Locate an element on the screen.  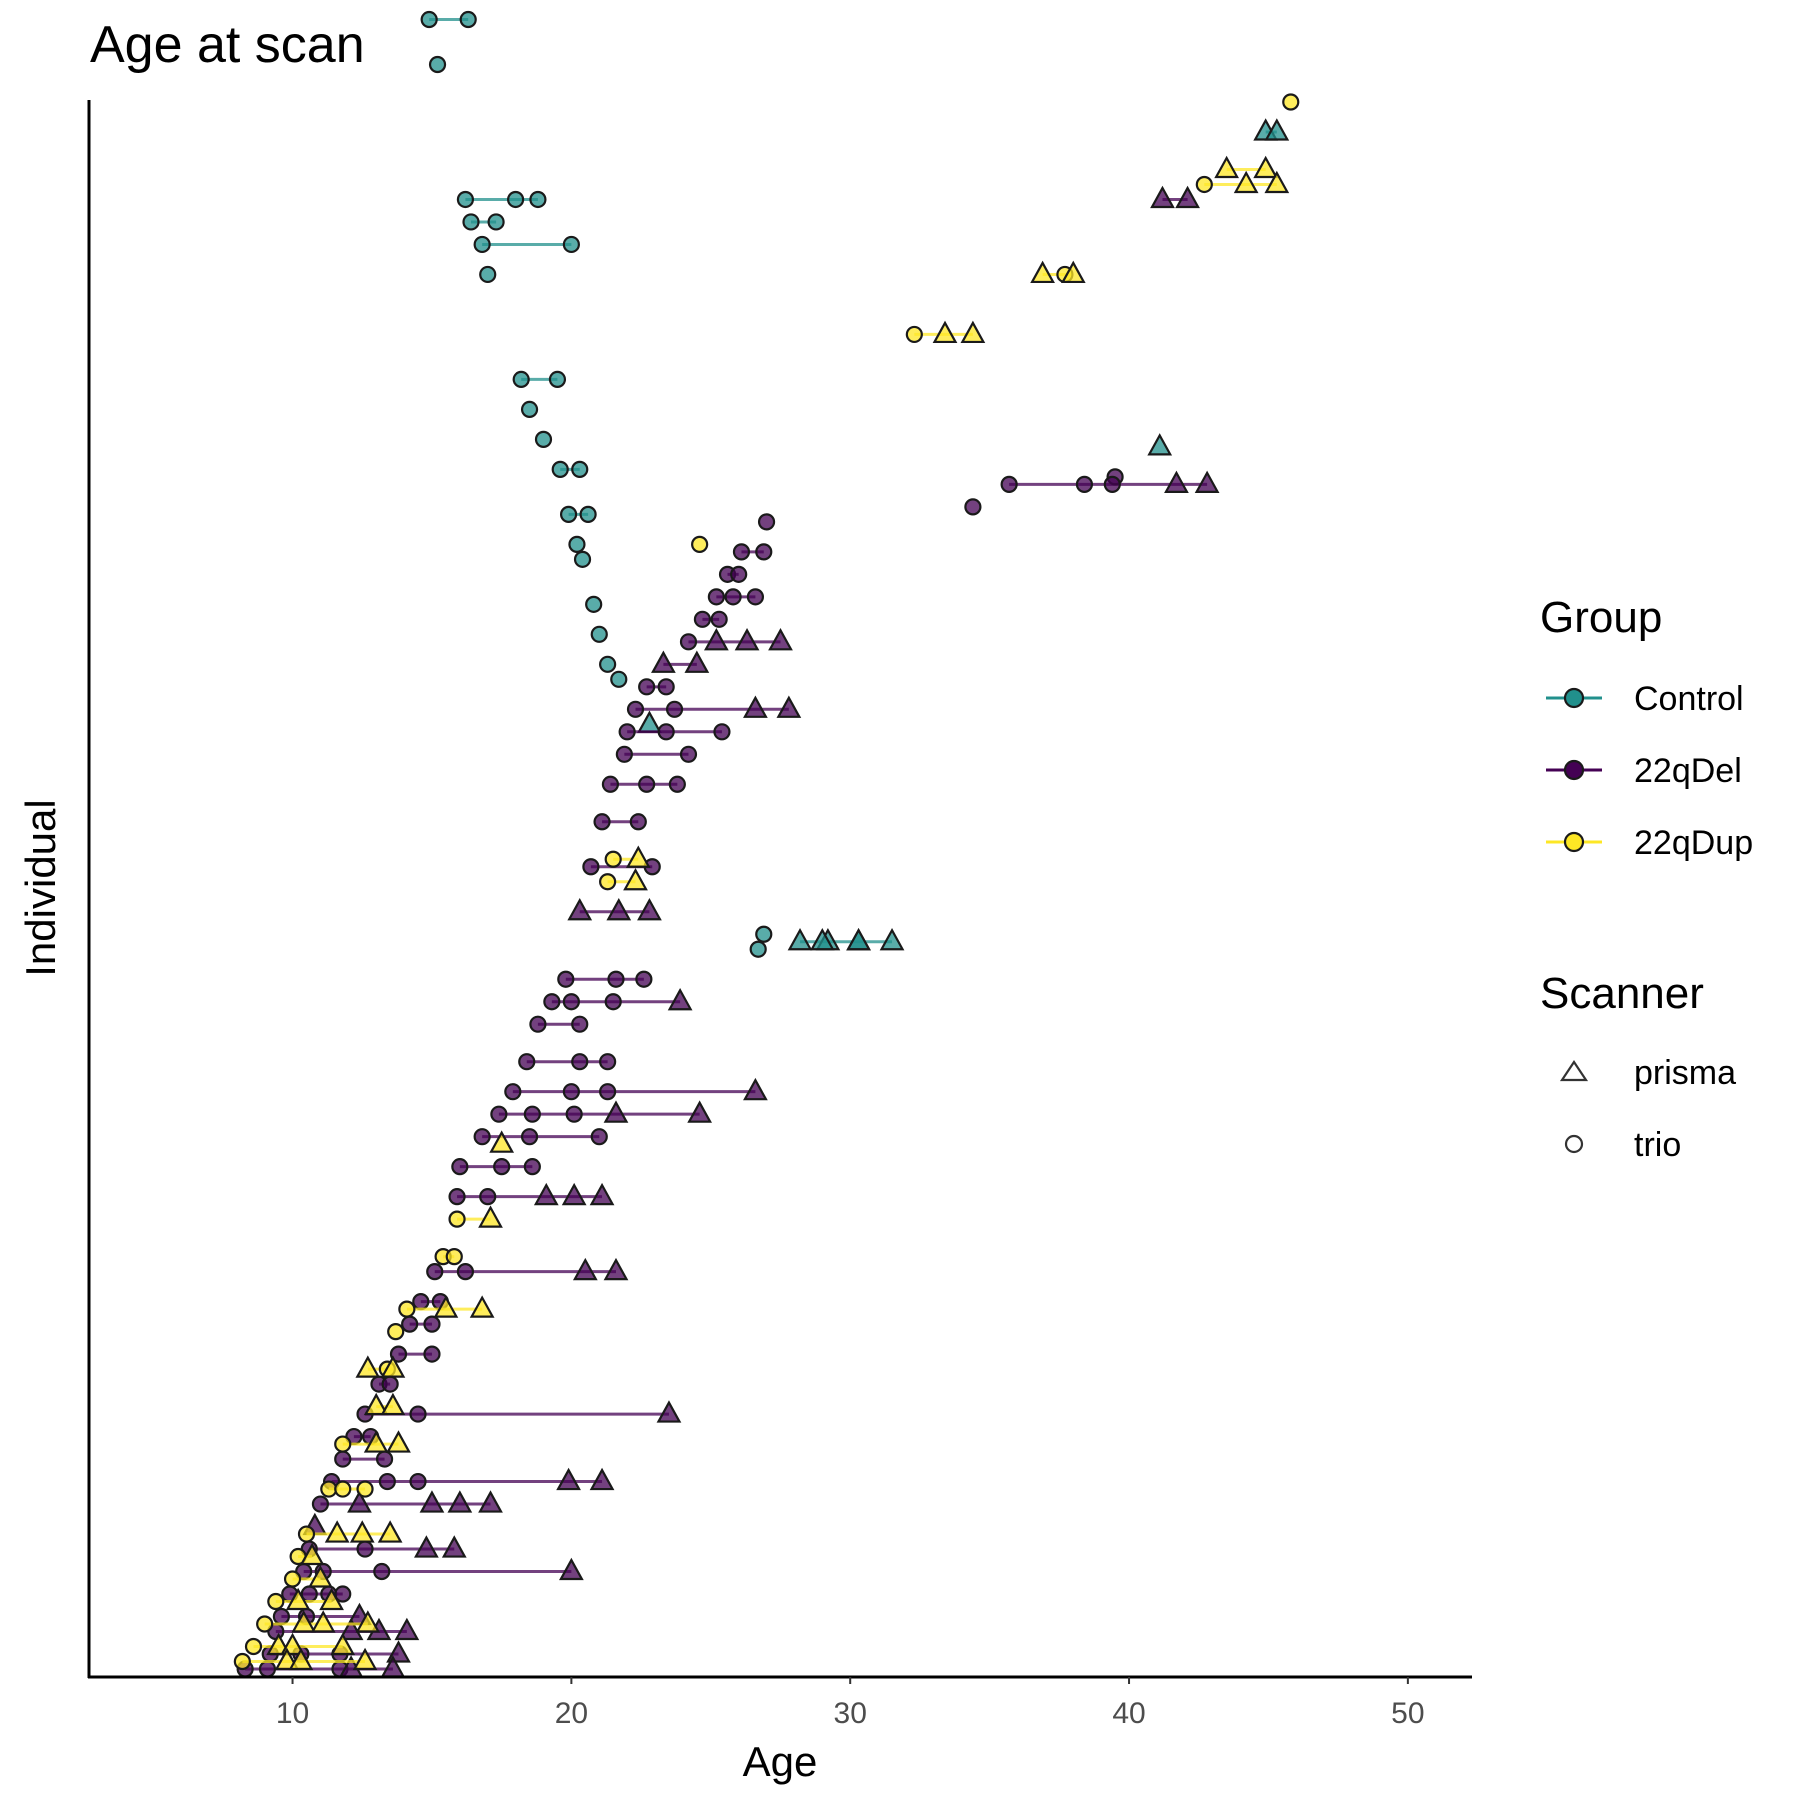
x-axis-ticks: 10 20 30 40 50 is located at coordinates (850, 1703).